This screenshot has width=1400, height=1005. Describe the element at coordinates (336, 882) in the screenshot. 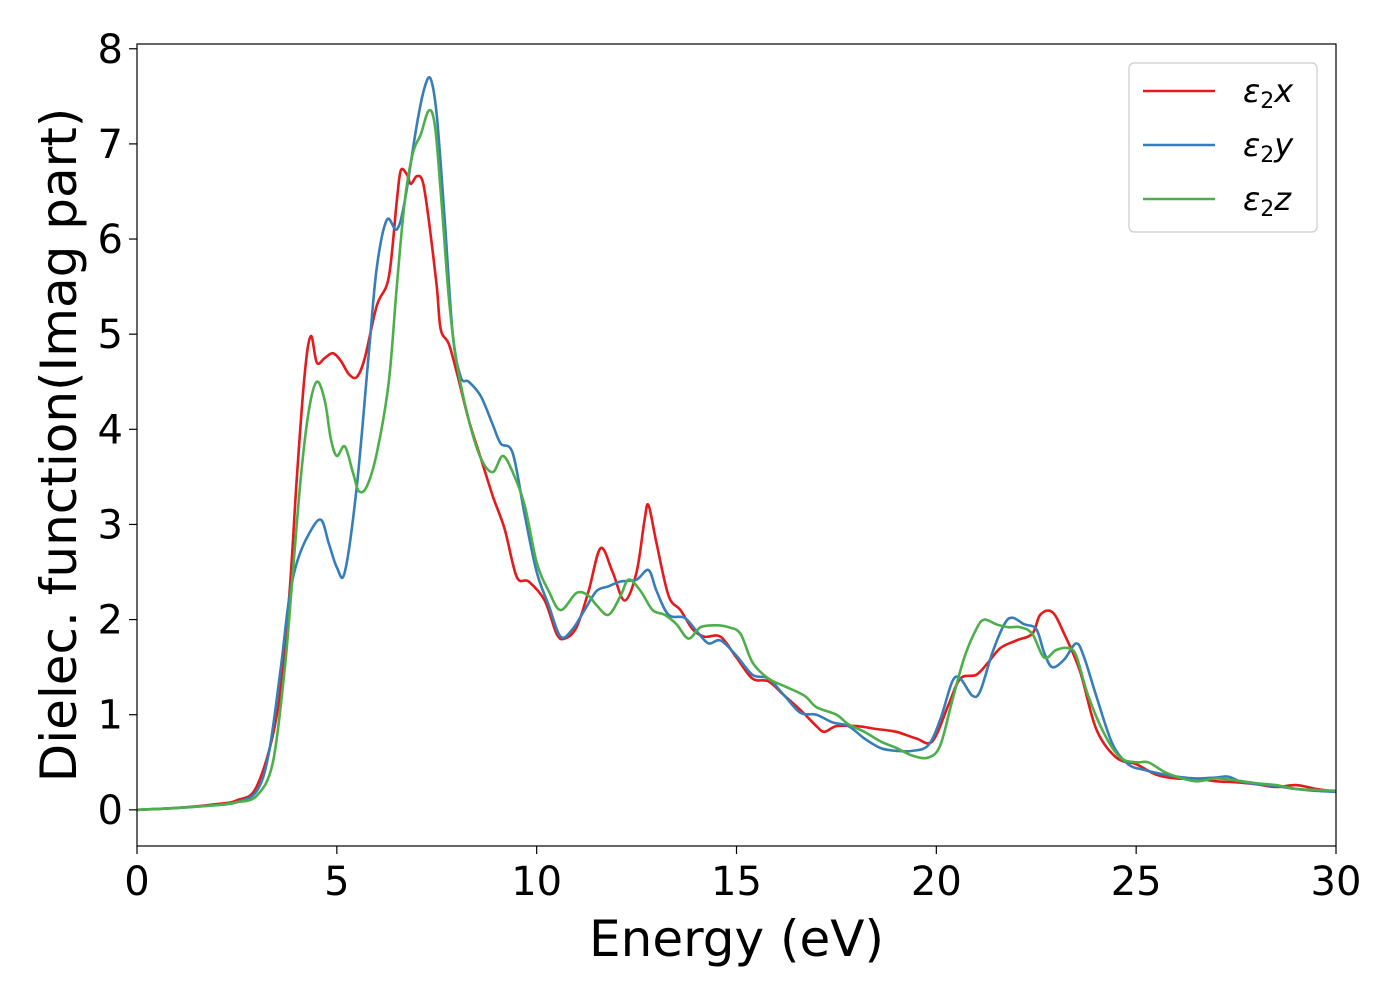

I see `x-tick-label: 5` at that location.